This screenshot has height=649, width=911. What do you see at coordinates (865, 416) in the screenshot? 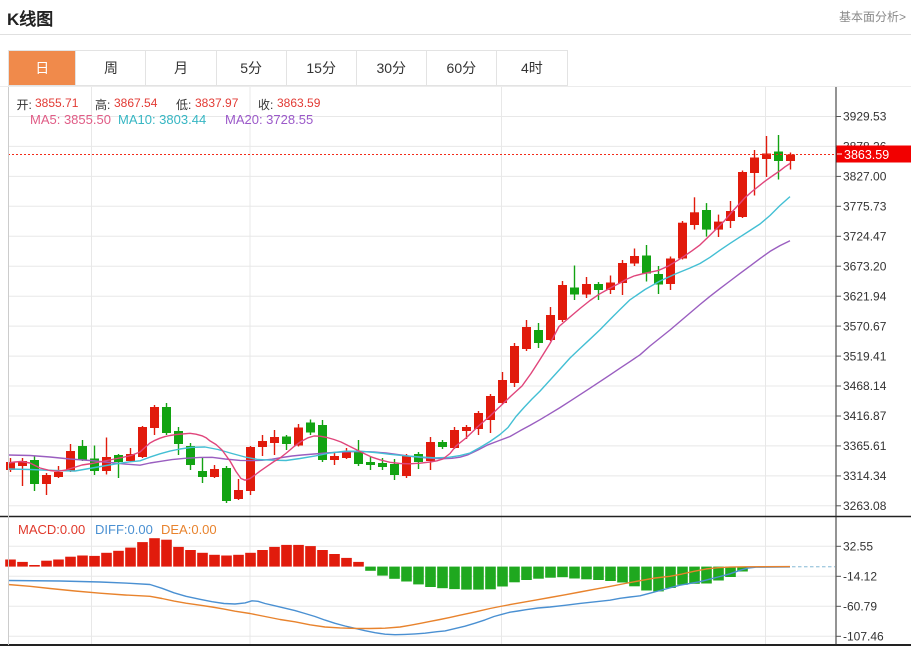
I see `svg-text: 3416.87` at bounding box center [865, 416].